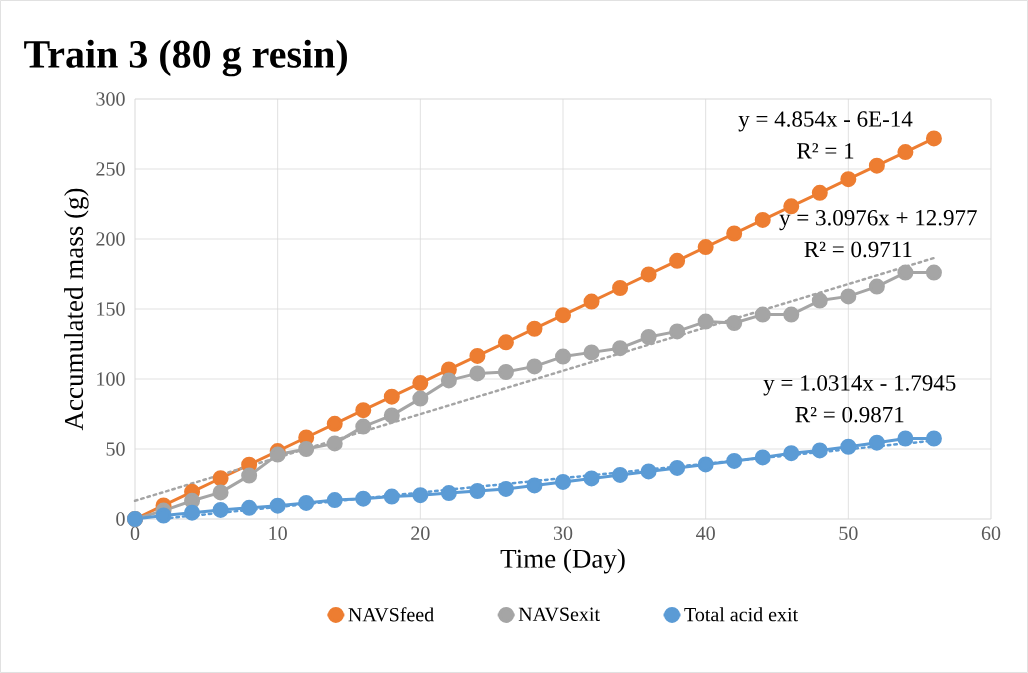 Image resolution: width=1028 pixels, height=673 pixels. Describe the element at coordinates (135, 533) in the screenshot. I see `x-tick-label: 0` at that location.